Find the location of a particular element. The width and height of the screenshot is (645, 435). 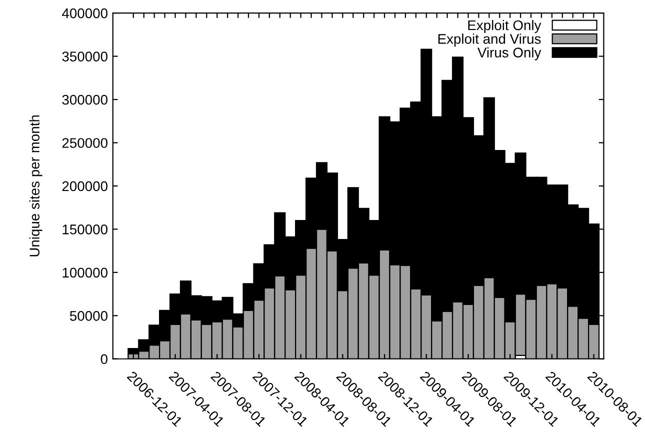

y-tick-label: 350000 is located at coordinates (85, 57).